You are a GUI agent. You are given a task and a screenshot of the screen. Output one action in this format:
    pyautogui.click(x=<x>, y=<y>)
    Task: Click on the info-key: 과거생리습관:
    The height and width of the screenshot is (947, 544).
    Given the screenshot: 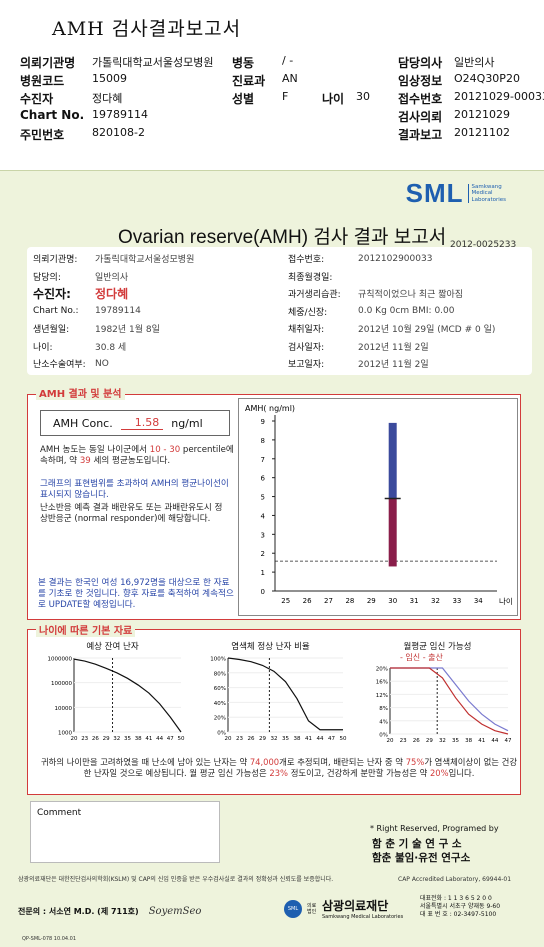 What is the action you would take?
    pyautogui.click(x=314, y=295)
    